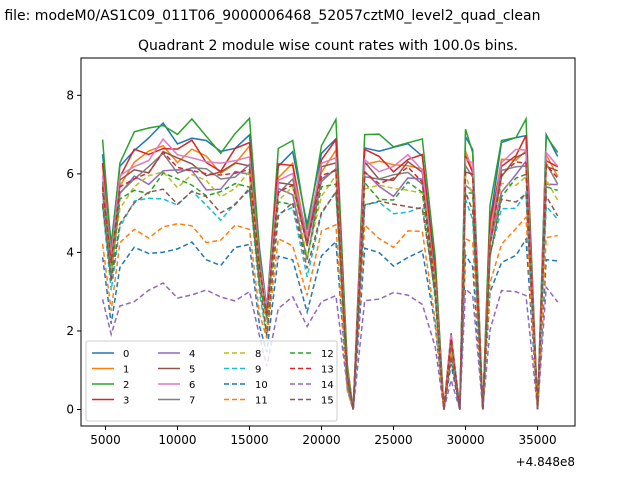 This screenshot has width=640, height=480. I want to click on x-tick-label: 20000, so click(321, 440).